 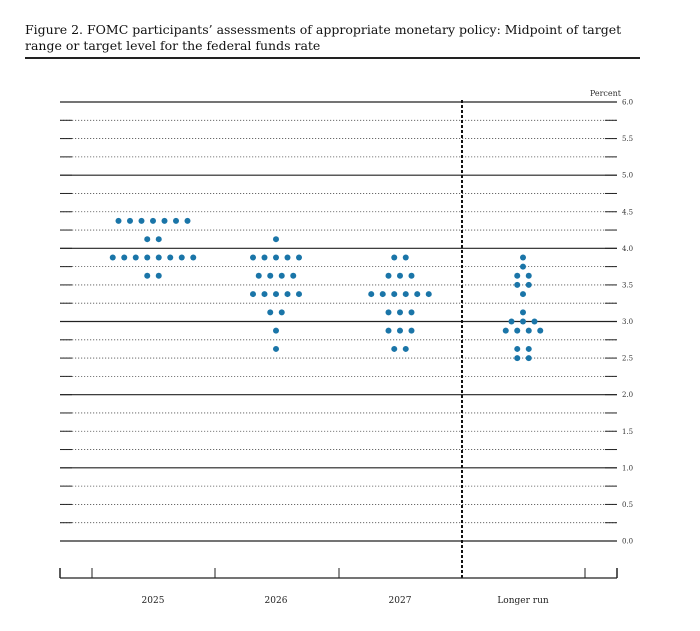 What do you see at coordinates (627, 432) in the screenshot?
I see `y-tick-label: 1.5` at bounding box center [627, 432].